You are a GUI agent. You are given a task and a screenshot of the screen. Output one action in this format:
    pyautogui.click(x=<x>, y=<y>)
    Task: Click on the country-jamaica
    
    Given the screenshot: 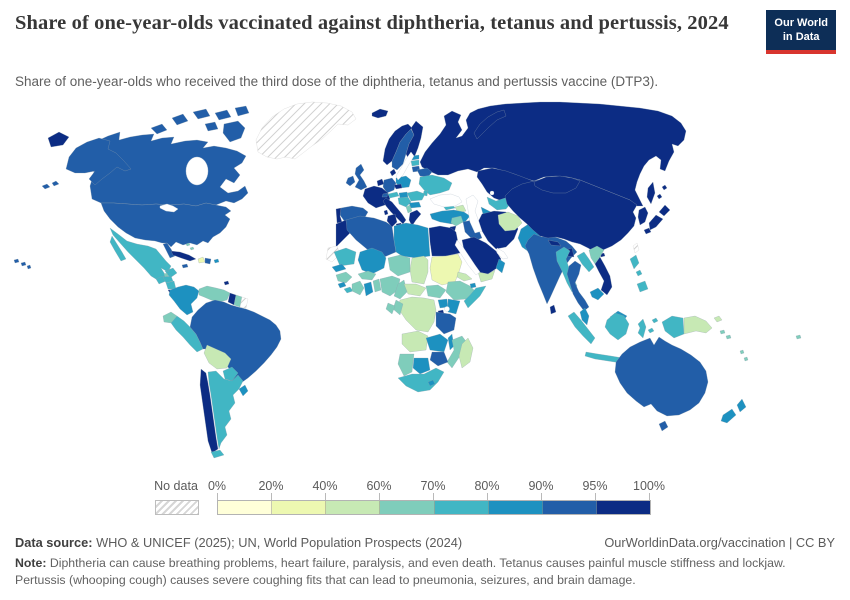 What is the action you would take?
    pyautogui.click(x=185, y=266)
    